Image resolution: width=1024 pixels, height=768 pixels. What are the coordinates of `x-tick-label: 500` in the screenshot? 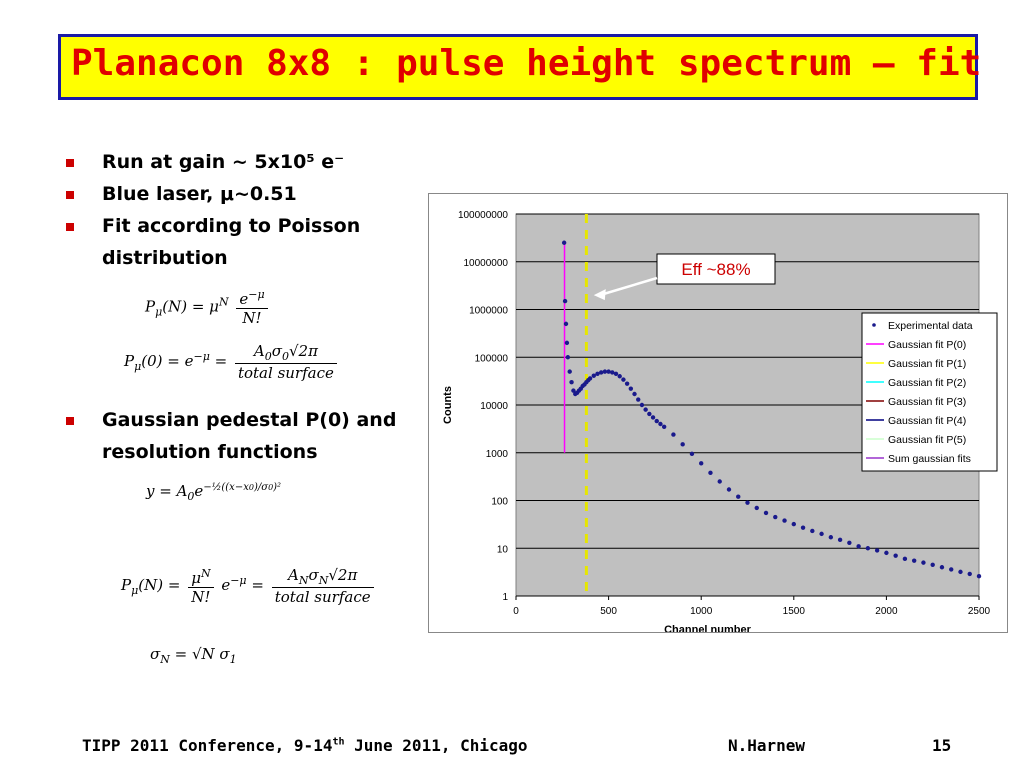 It's located at (608, 611).